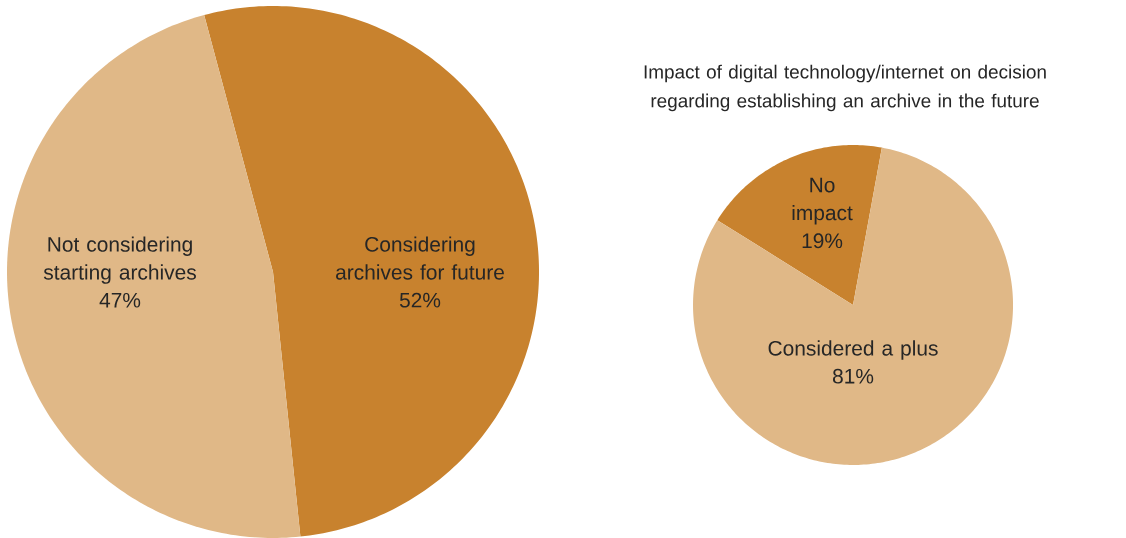 The width and height of the screenshot is (1126, 538). I want to click on chart-title: Impact of digital technology/internet on decision regarding establishing an archive in the future, so click(845, 88).